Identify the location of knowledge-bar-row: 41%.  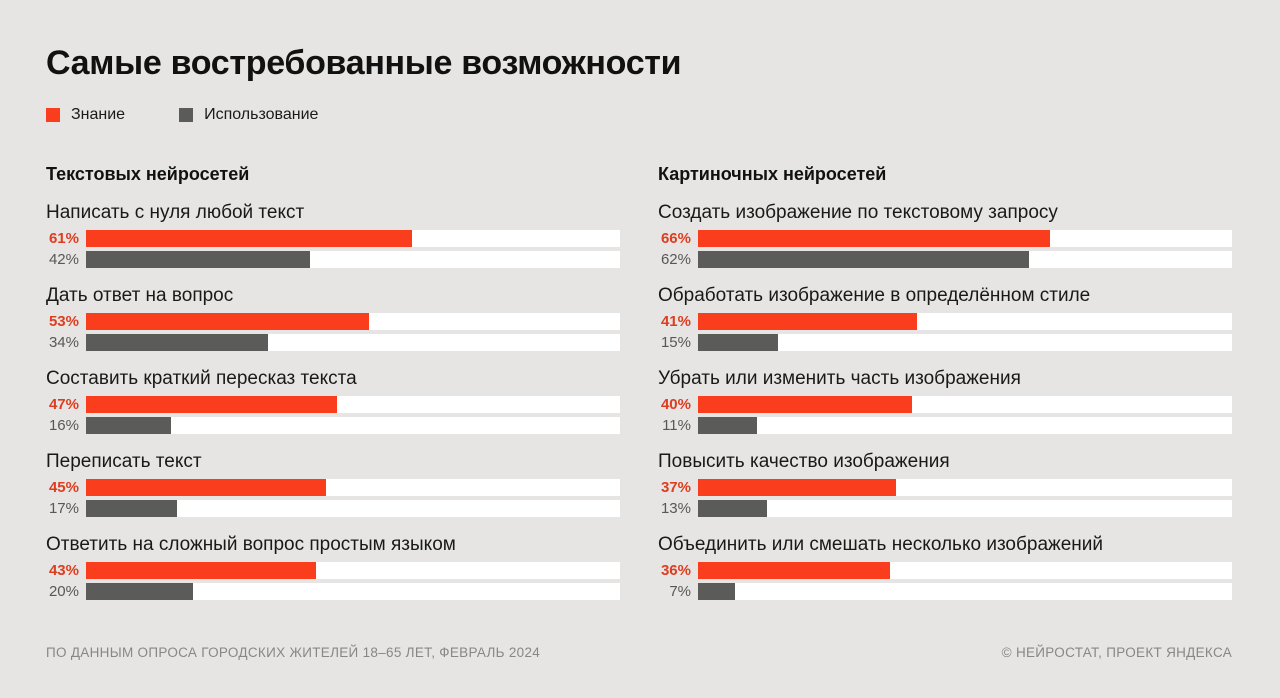
(945, 321).